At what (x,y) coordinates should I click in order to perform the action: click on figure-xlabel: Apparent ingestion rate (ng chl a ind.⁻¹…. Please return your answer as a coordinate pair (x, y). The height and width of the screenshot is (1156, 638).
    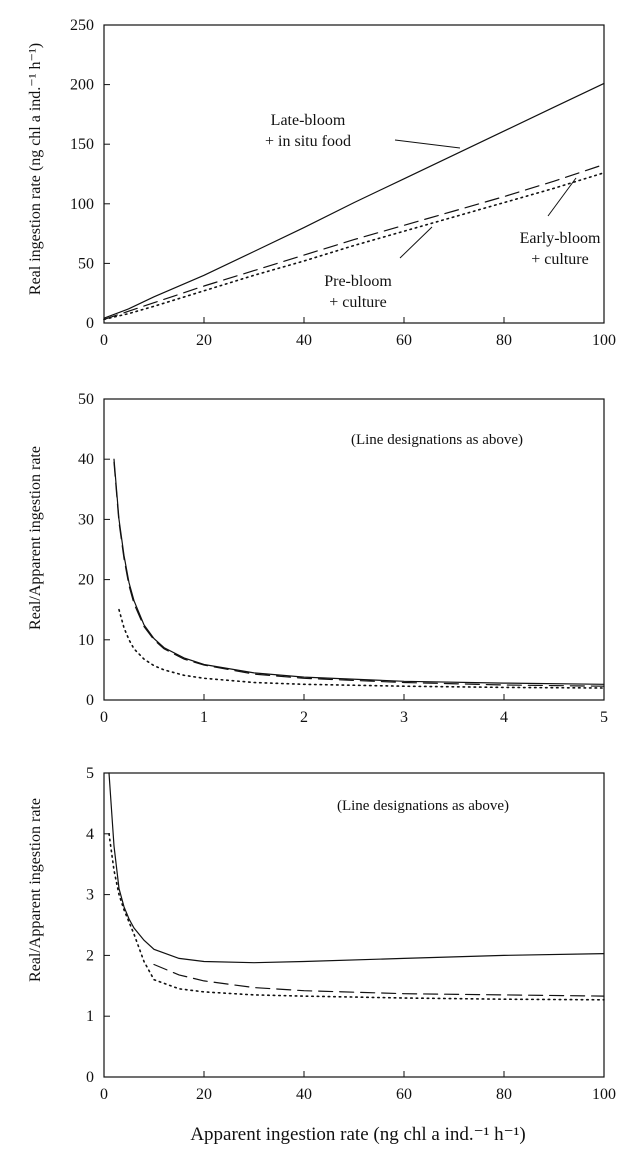
    Looking at the image, I should click on (357, 1134).